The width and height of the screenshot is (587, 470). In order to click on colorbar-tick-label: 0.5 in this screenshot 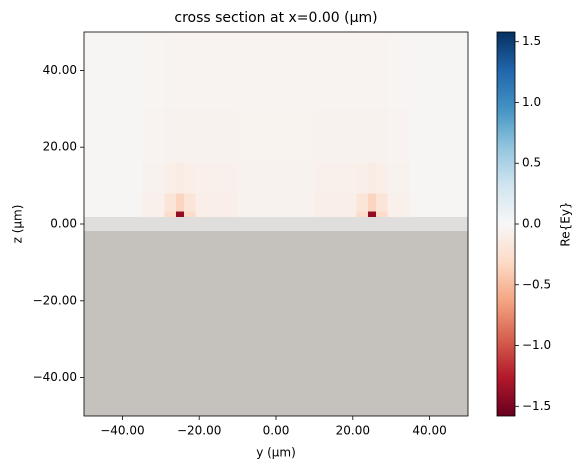, I will do `click(531, 163)`.